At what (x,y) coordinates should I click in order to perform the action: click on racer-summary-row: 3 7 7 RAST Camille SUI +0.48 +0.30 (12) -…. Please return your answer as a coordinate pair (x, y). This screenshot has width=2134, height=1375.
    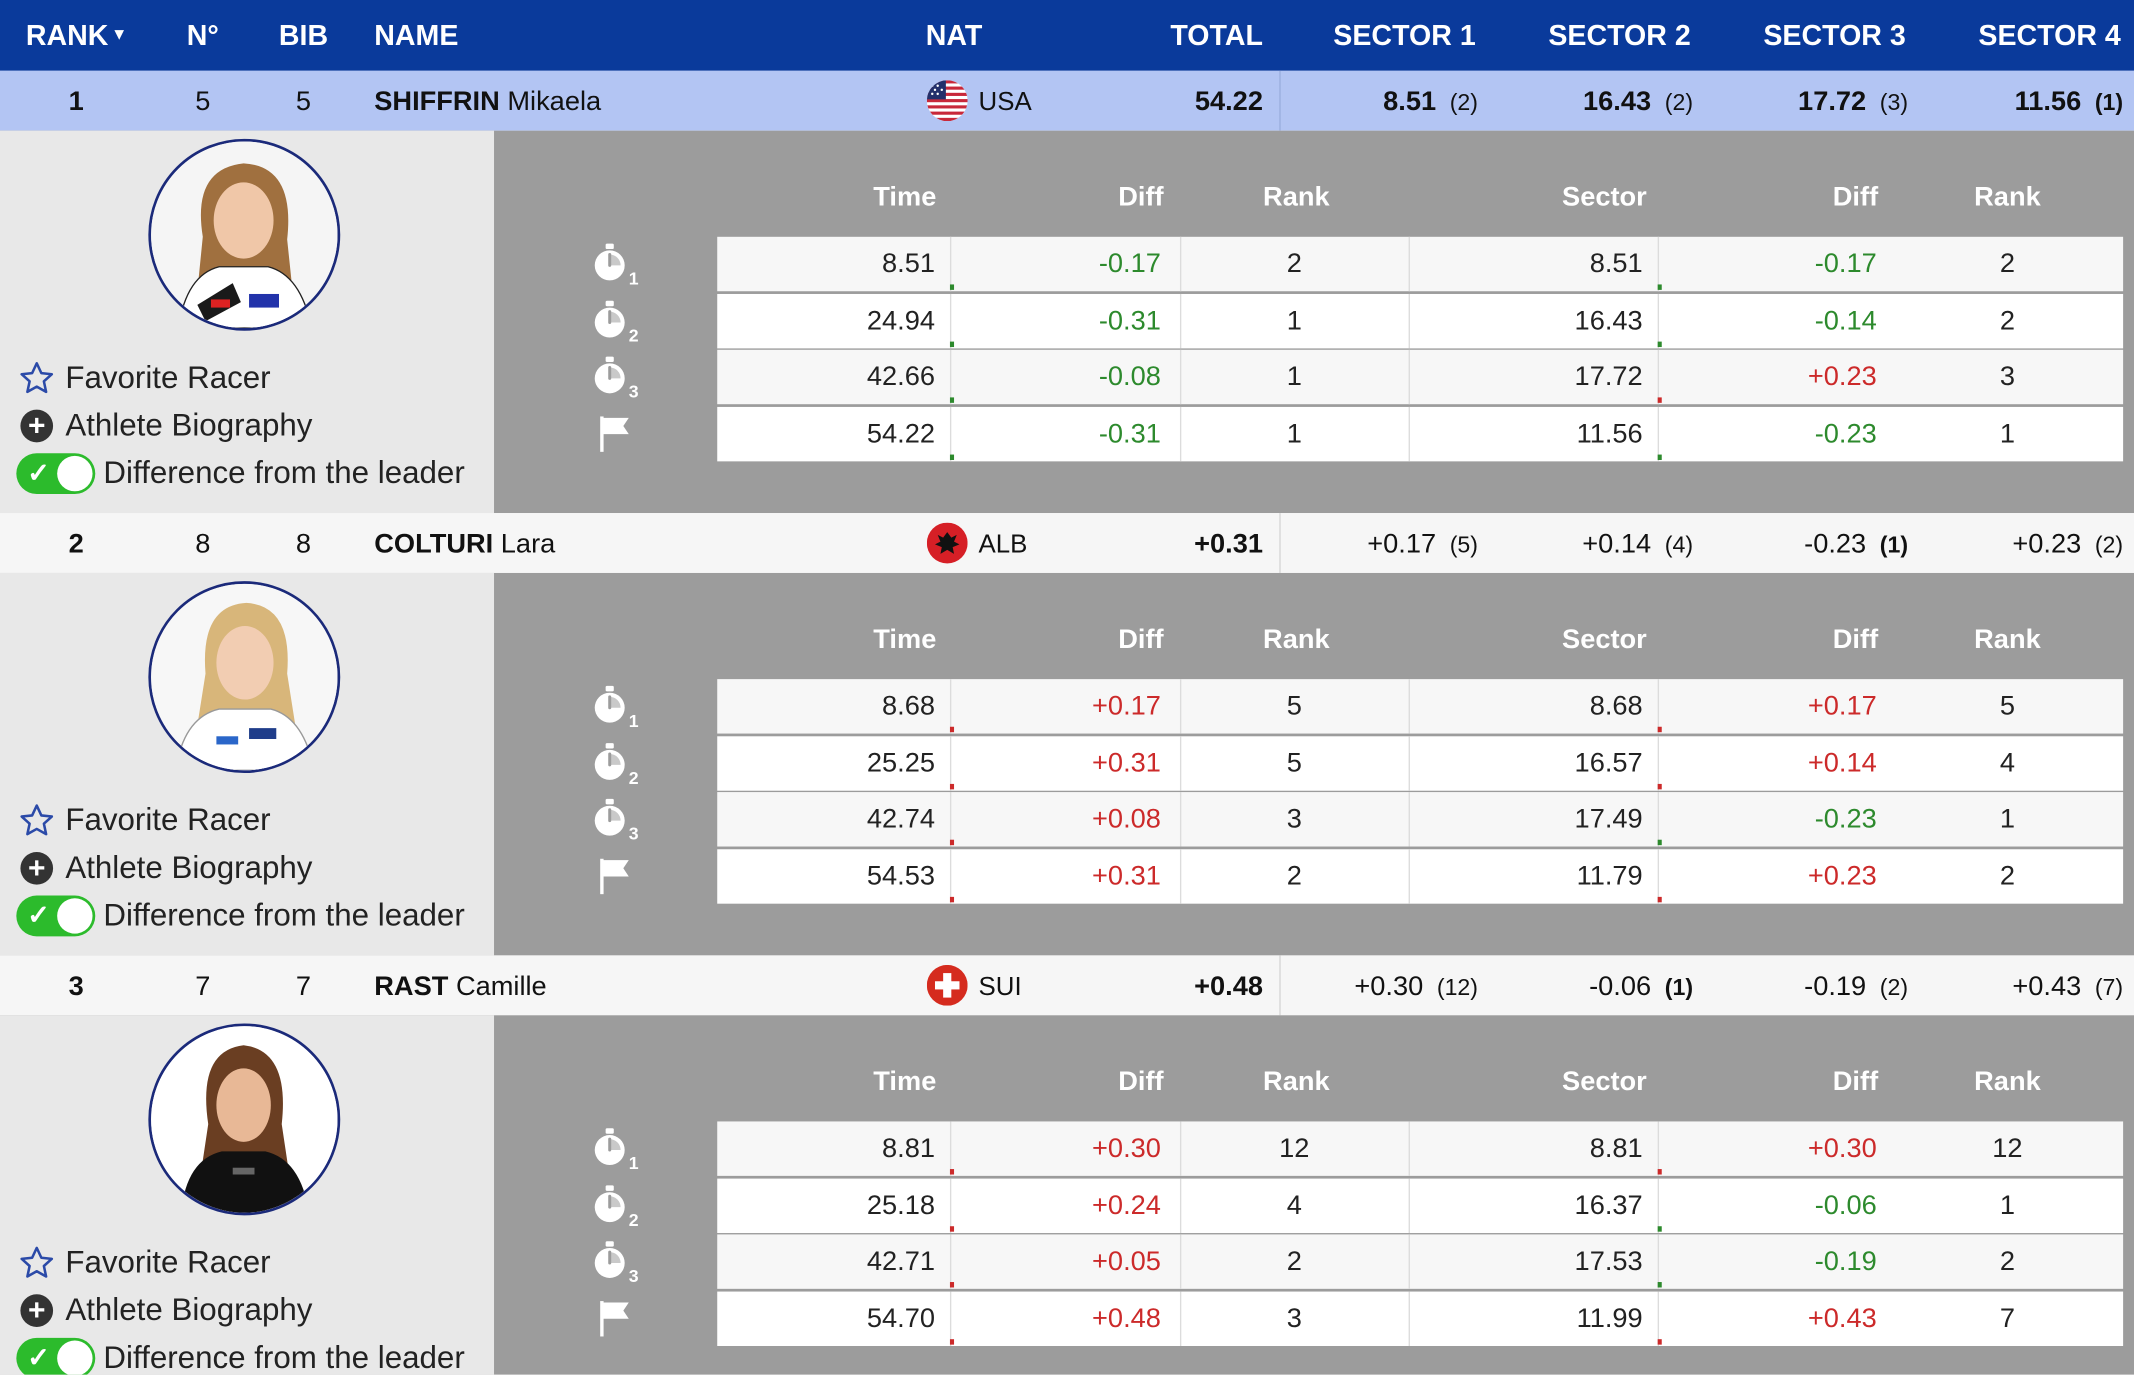
    Looking at the image, I should click on (1067, 985).